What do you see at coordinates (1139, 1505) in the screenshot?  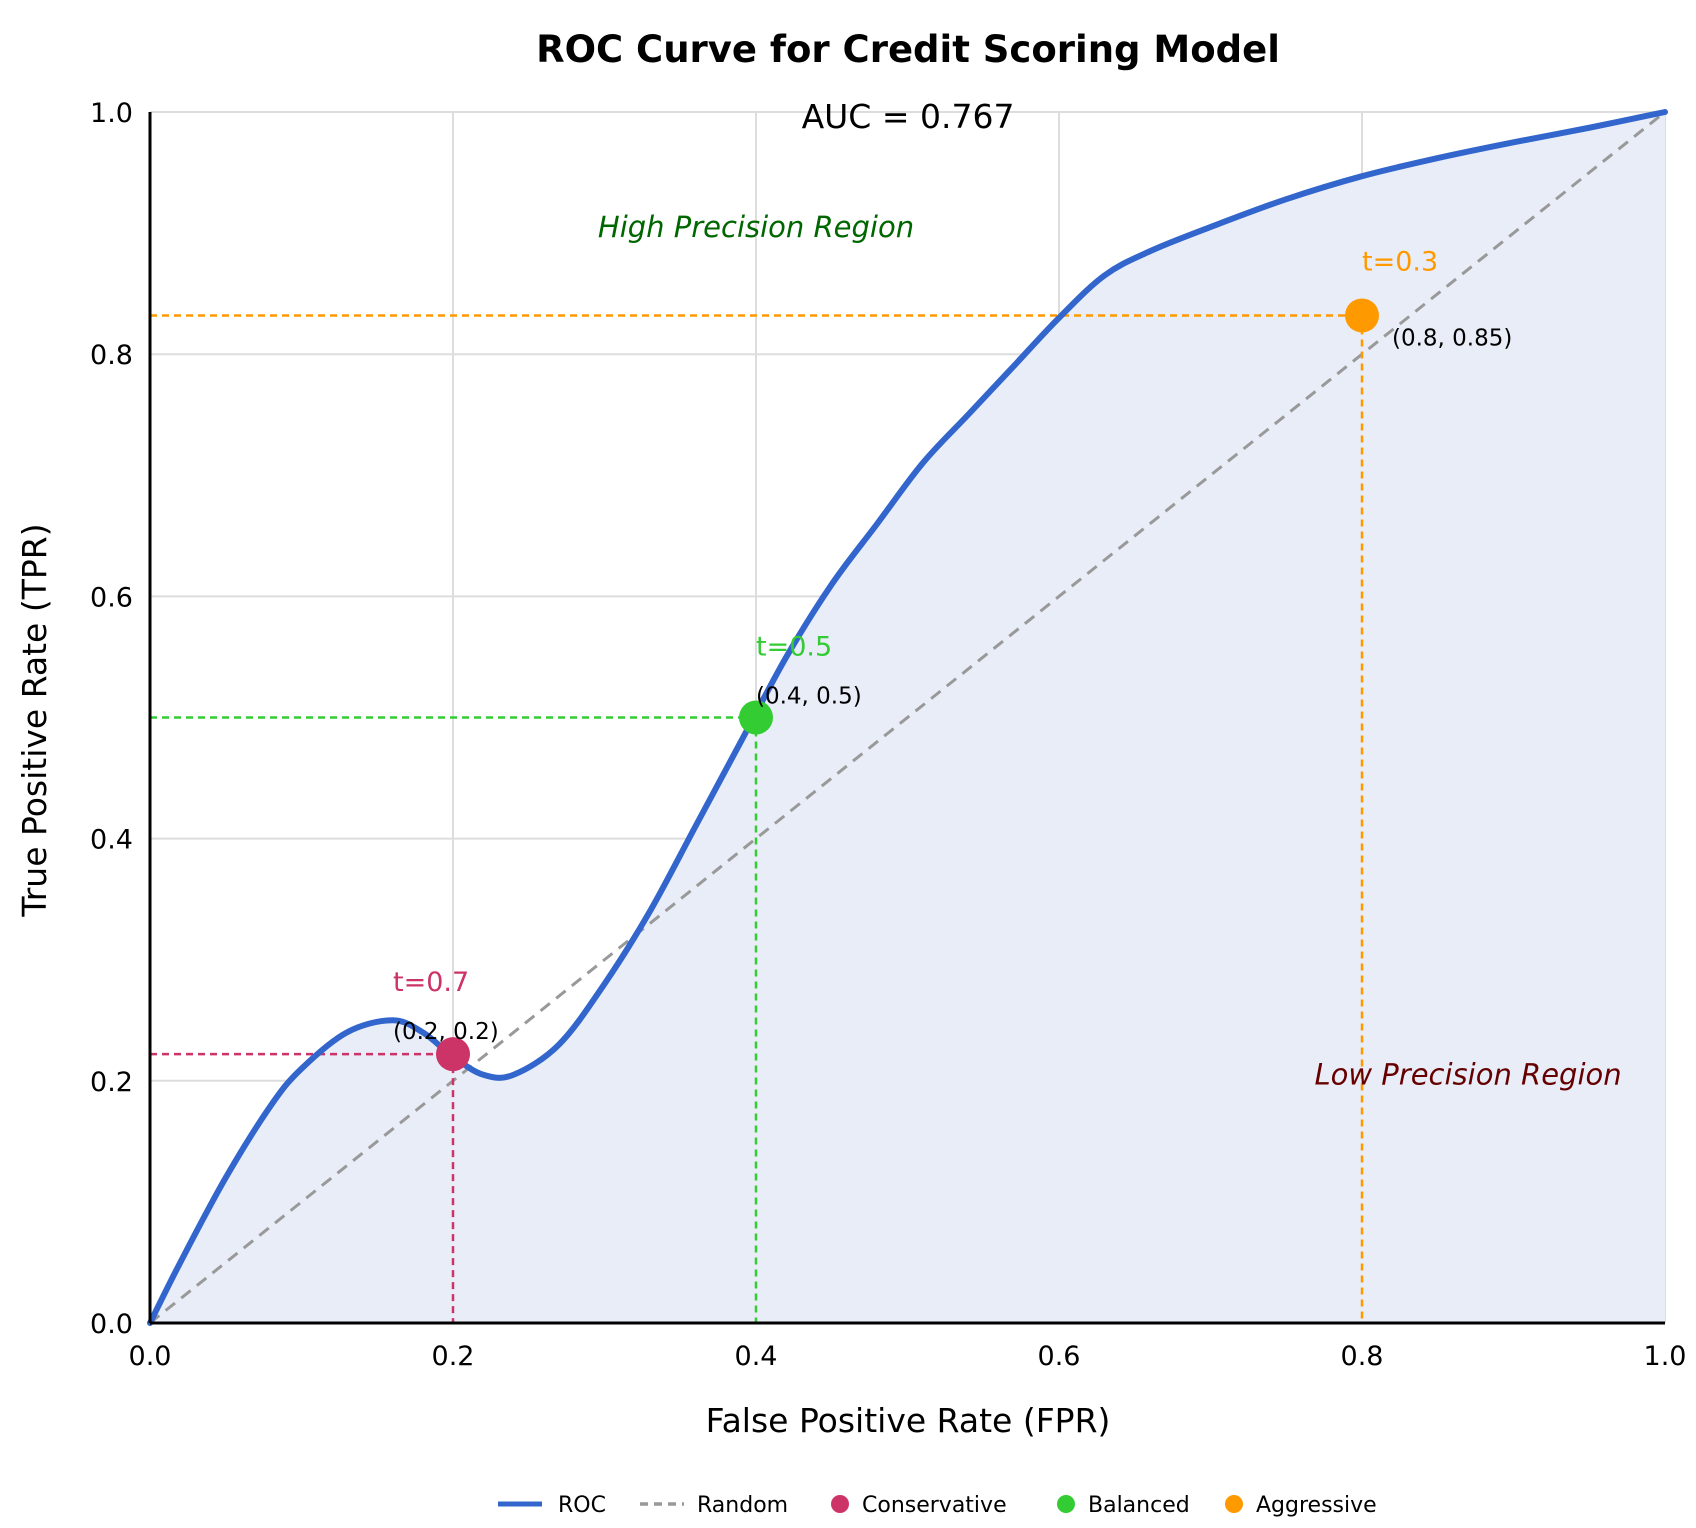 I see `legend-label-balanced: Balanced` at bounding box center [1139, 1505].